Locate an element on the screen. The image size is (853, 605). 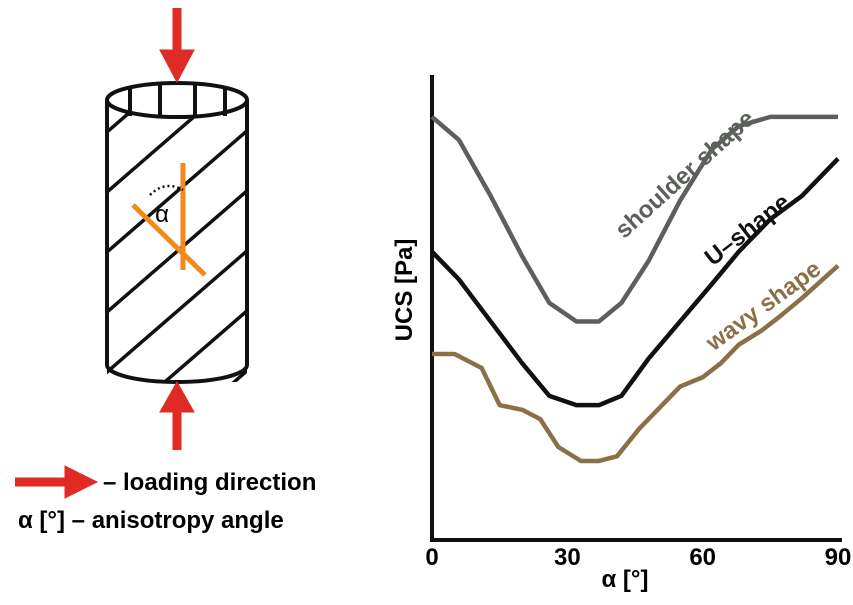
angle-symbol: α is located at coordinates (162, 214).